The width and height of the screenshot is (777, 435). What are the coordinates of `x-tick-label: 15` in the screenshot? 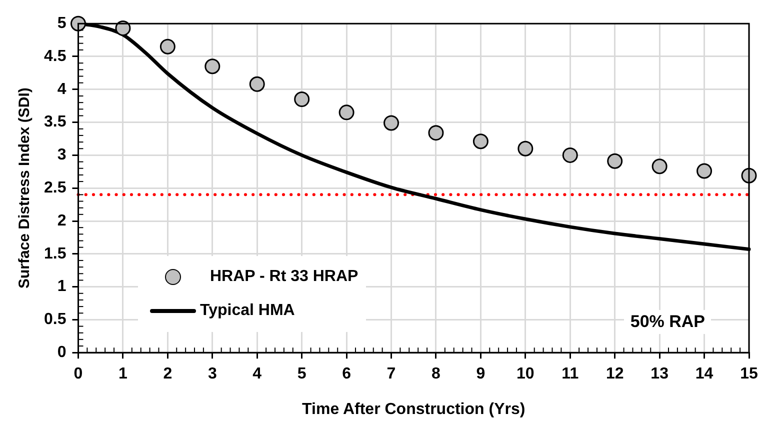 It's located at (749, 374).